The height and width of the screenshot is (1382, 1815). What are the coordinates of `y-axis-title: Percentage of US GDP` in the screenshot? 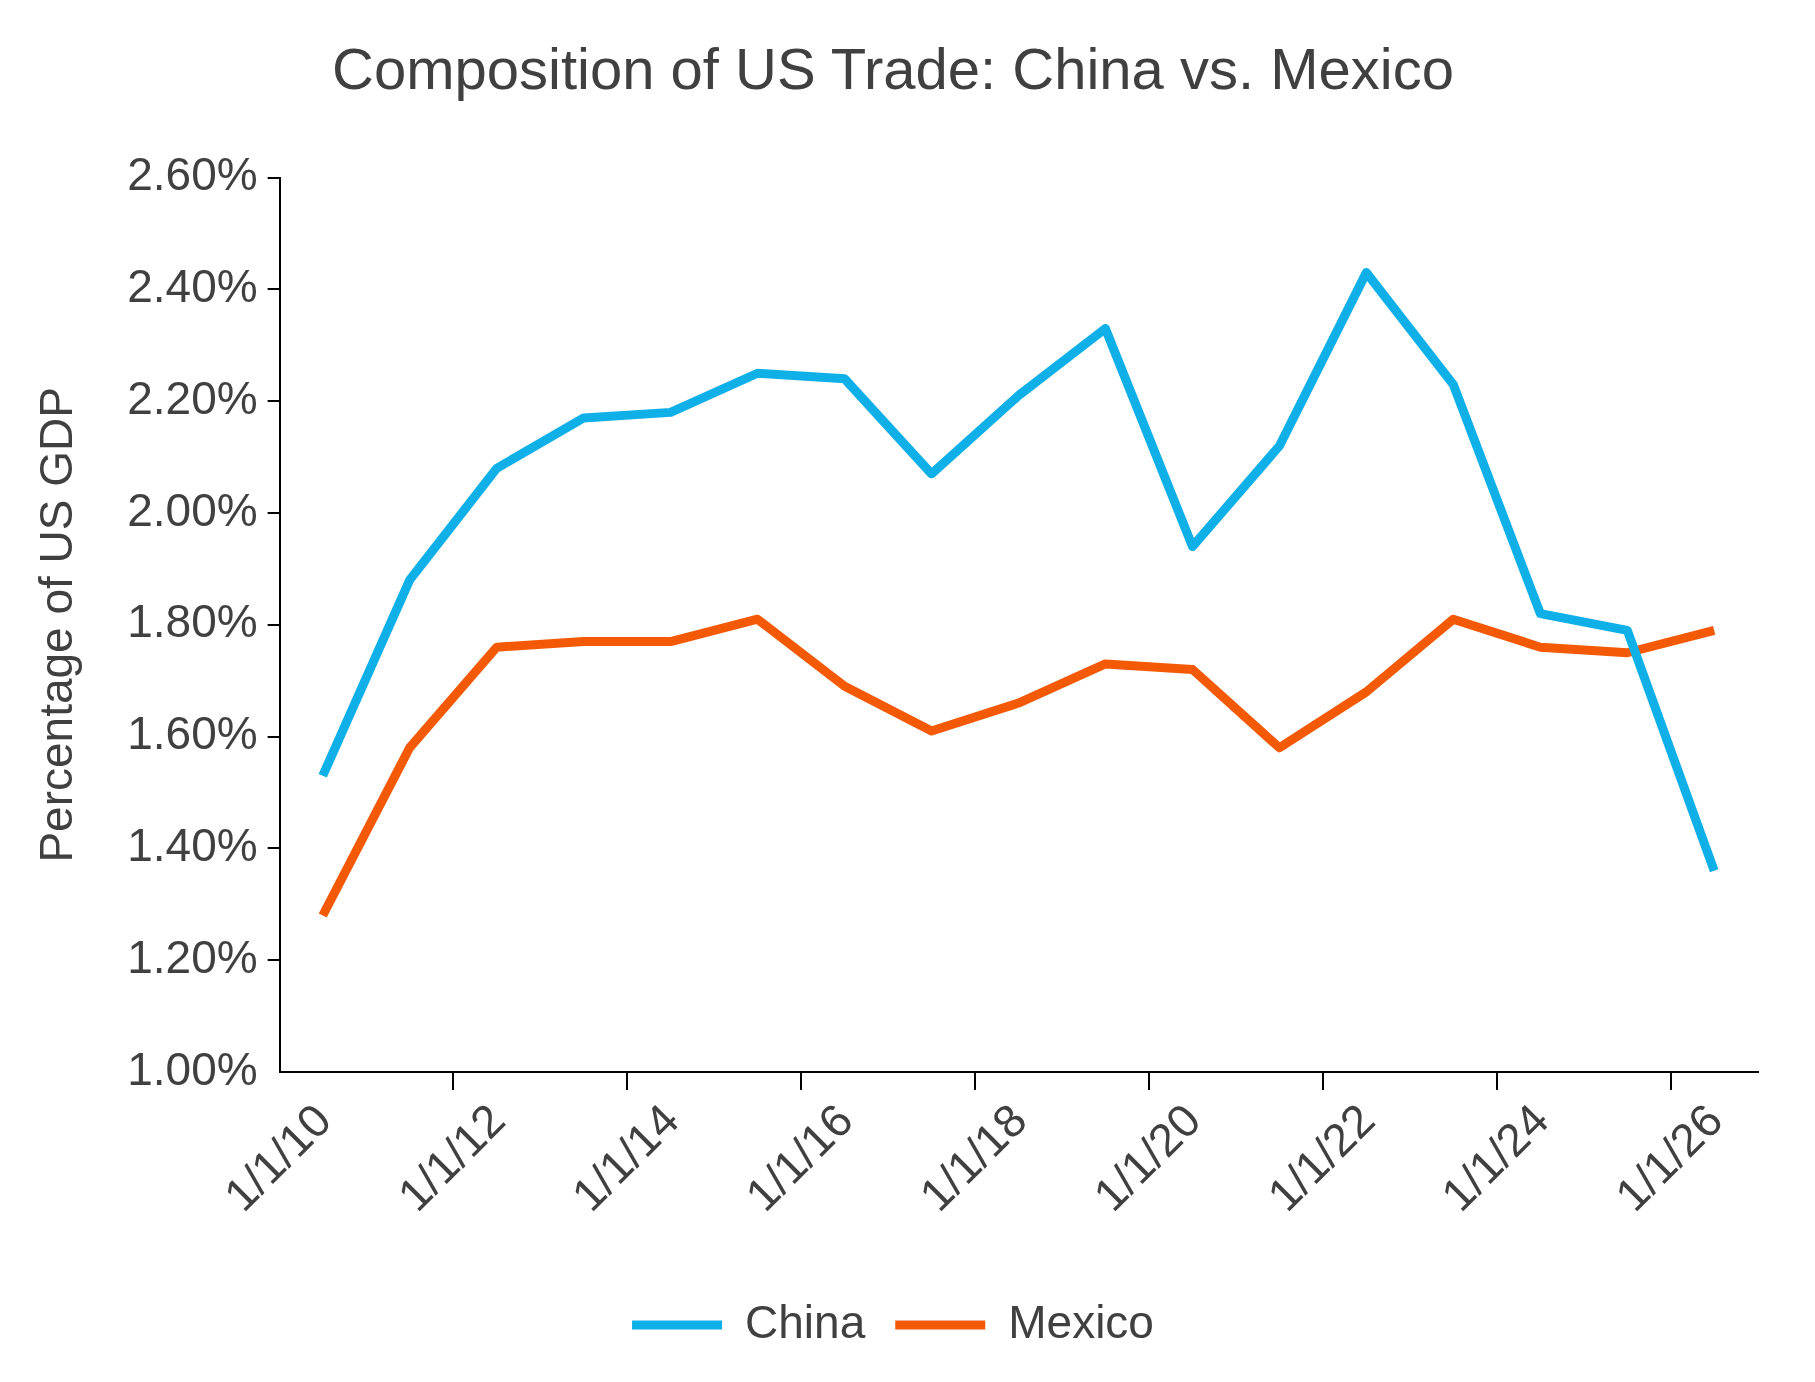 It's located at (56, 625).